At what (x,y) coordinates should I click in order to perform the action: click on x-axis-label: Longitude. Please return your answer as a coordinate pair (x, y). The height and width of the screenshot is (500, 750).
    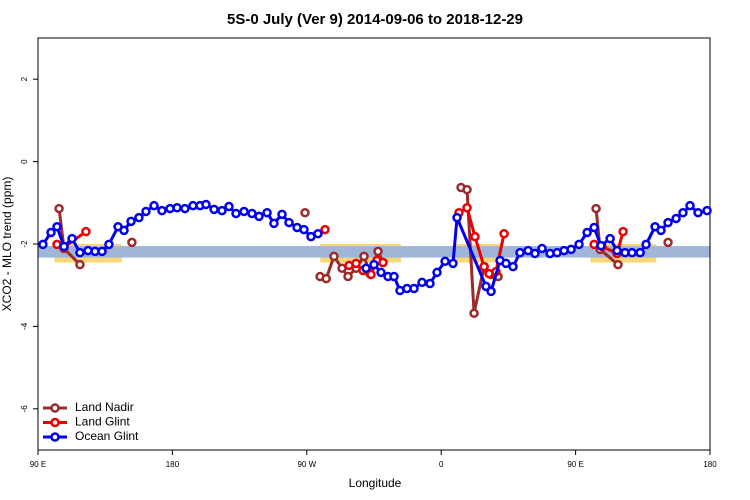
    Looking at the image, I should click on (375, 483).